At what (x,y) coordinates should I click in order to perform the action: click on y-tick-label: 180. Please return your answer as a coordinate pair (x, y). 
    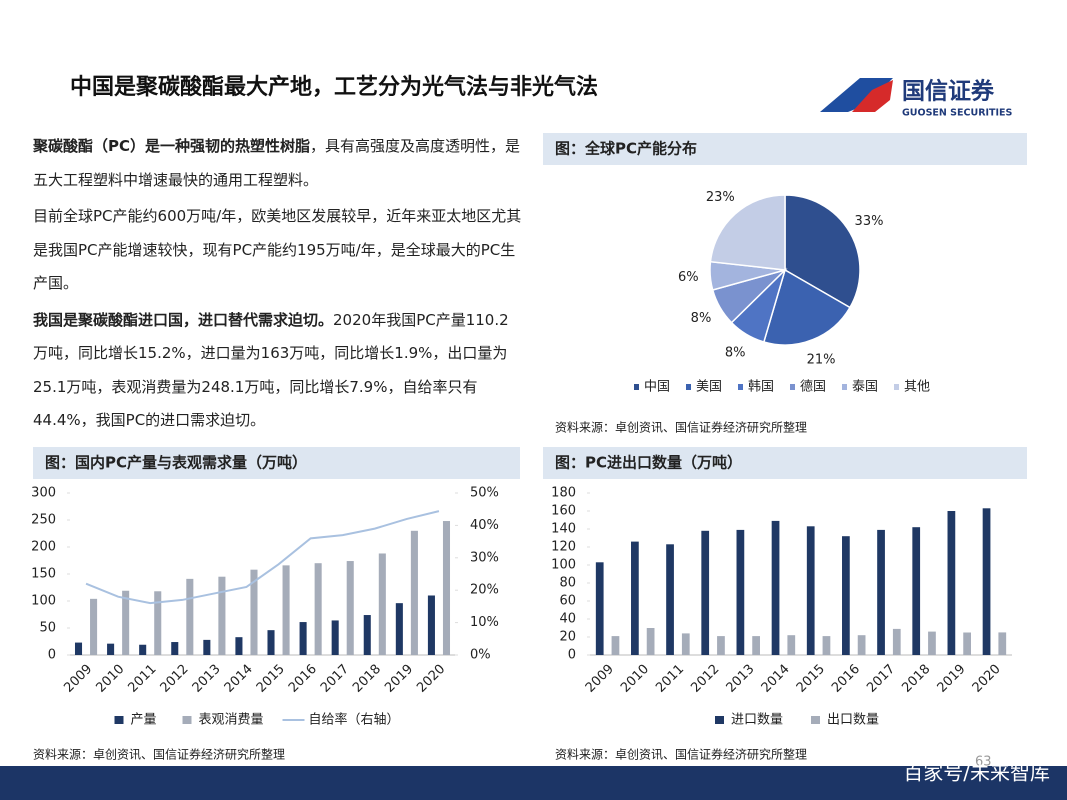
    Looking at the image, I should click on (563, 493).